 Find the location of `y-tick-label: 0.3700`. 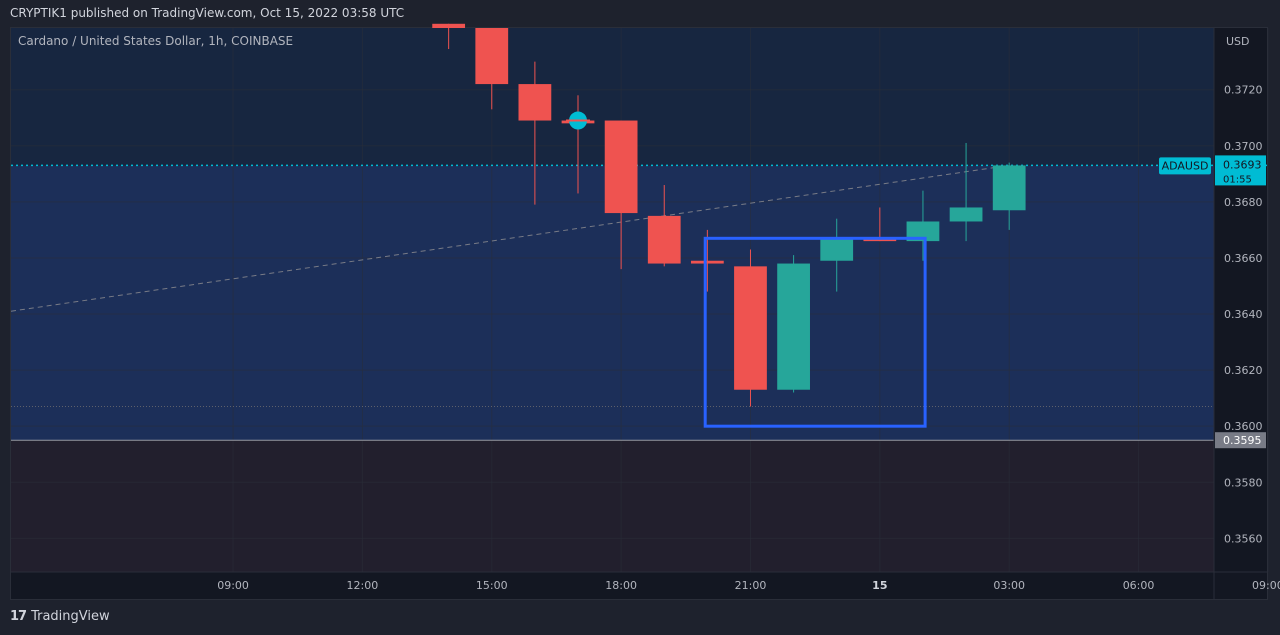

y-tick-label: 0.3700 is located at coordinates (1243, 146).